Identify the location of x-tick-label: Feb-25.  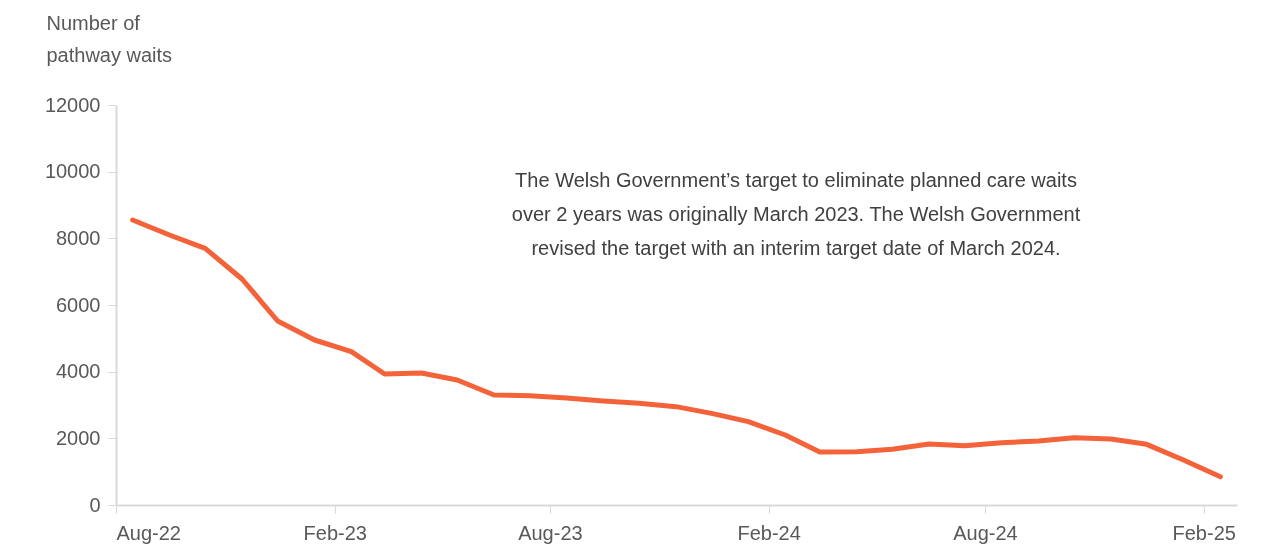
(1204, 532).